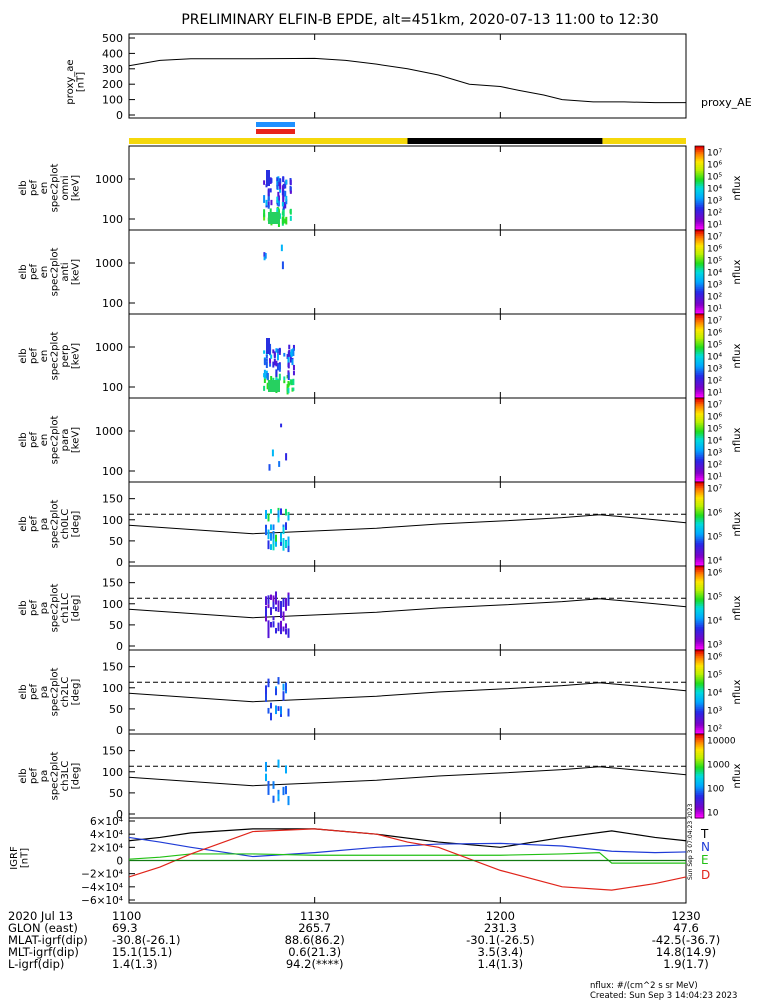  What do you see at coordinates (714, 214) in the screenshot?
I see `energy-panel-0-colorbar-label: 10²` at bounding box center [714, 214].